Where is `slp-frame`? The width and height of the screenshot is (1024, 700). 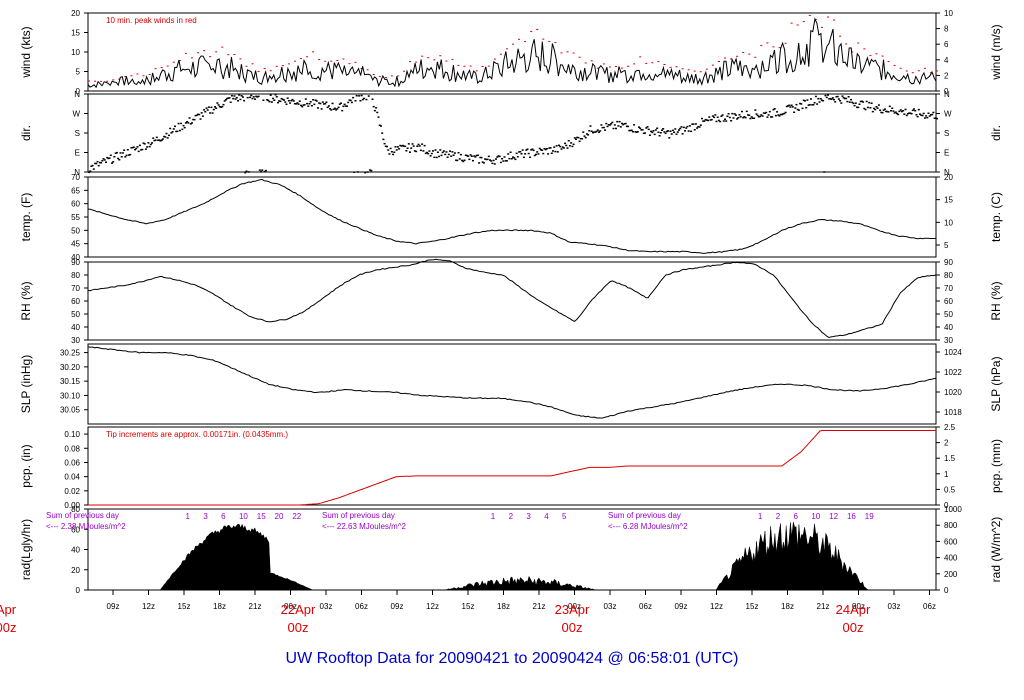
slp-frame is located at coordinates (512, 384).